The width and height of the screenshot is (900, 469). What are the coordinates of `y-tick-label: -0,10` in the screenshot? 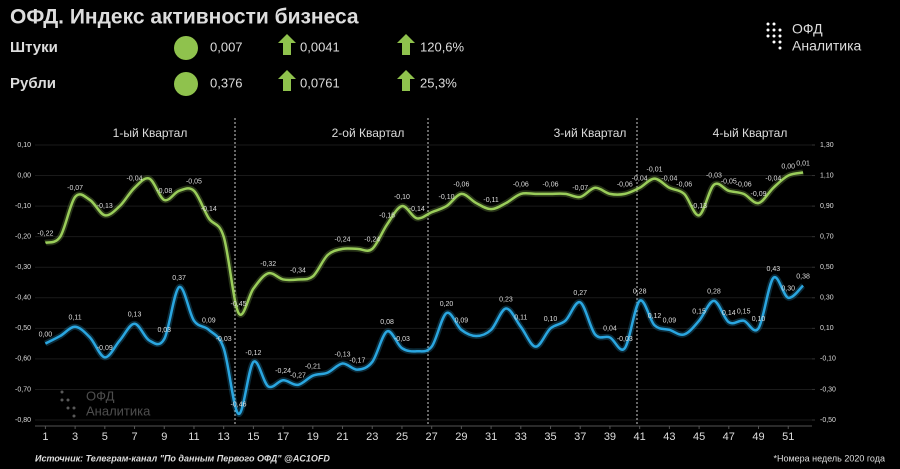 It's located at (23, 206).